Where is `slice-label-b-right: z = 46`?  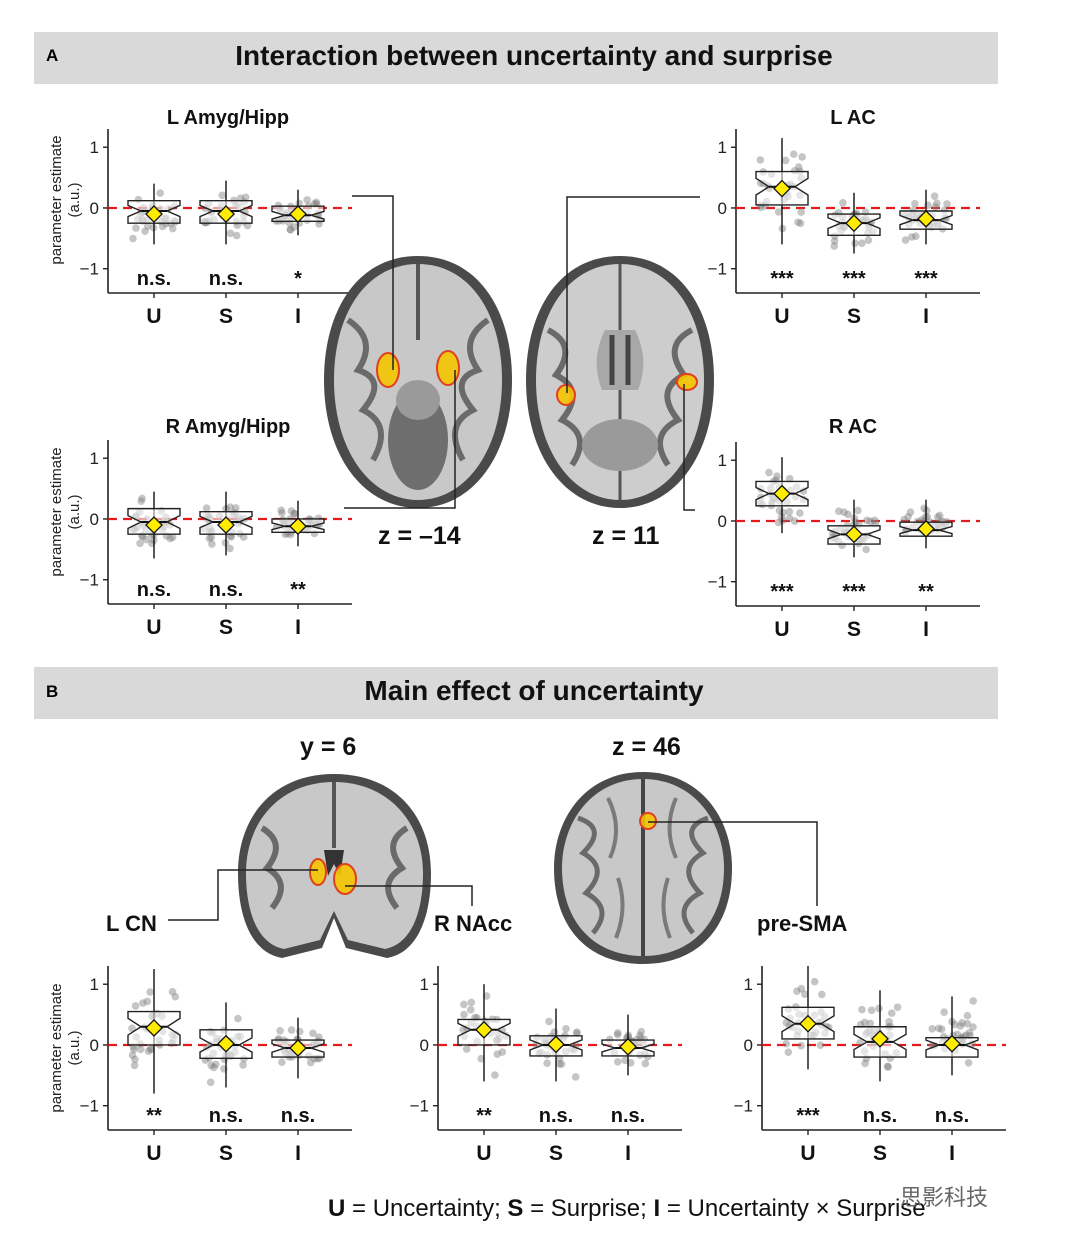 slice-label-b-right: z = 46 is located at coordinates (646, 747).